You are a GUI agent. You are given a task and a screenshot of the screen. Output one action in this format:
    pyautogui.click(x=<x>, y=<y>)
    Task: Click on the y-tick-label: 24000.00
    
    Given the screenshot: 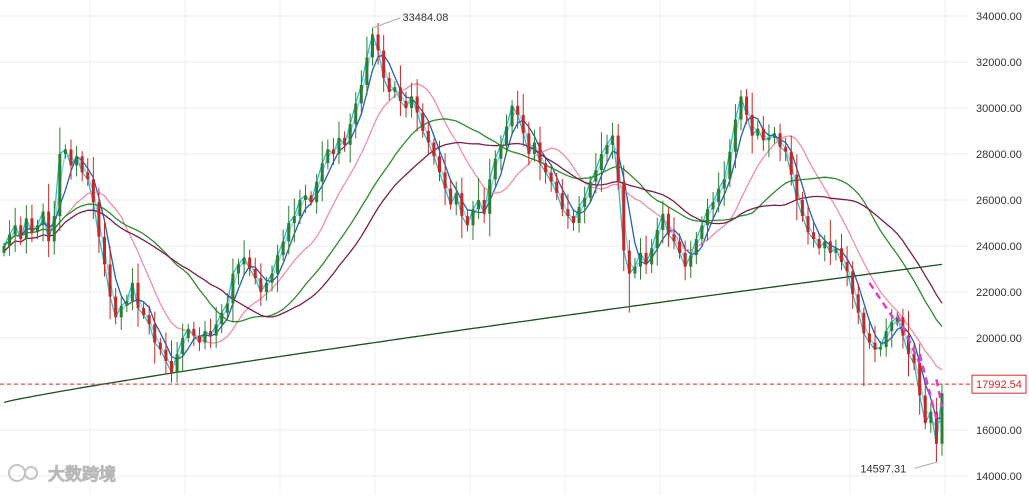 What is the action you would take?
    pyautogui.click(x=999, y=247)
    